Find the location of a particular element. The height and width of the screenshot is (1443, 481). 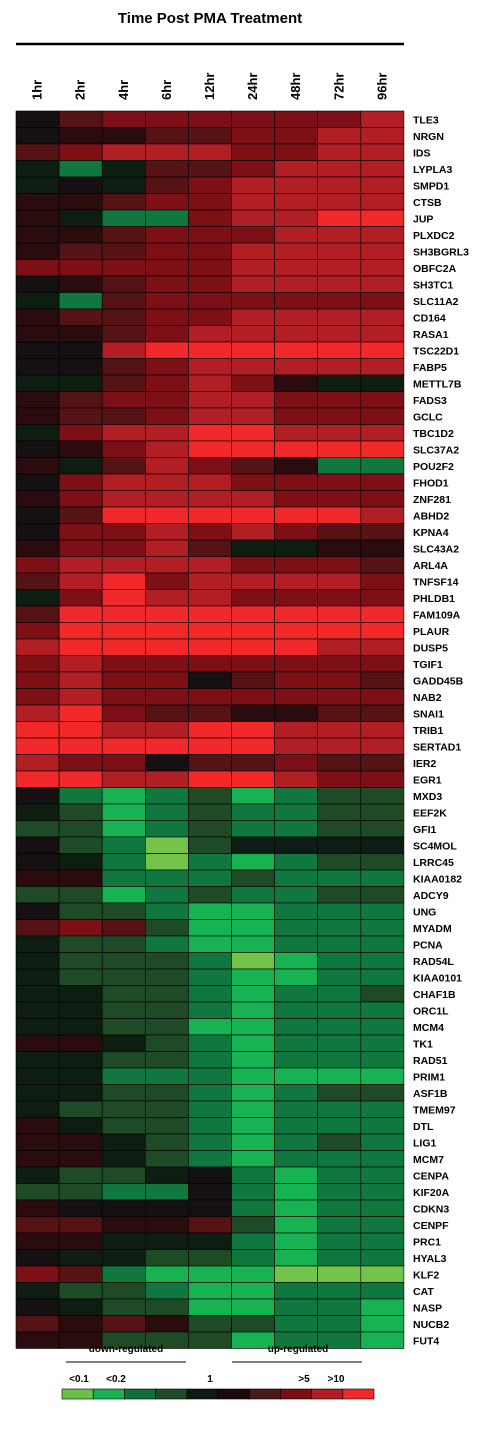

row-label: IDS is located at coordinates (422, 153).